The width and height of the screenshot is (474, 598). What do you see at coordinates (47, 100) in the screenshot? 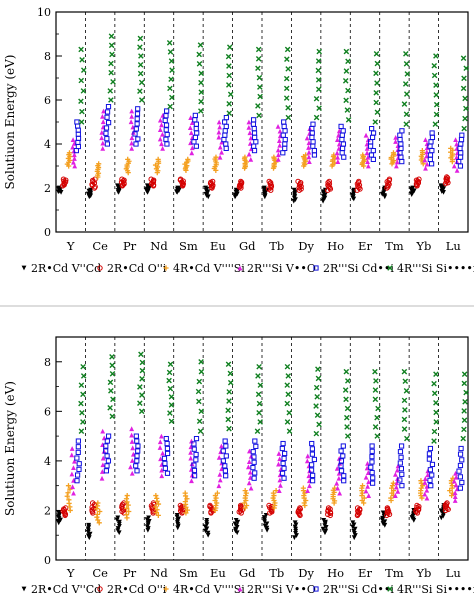
I see `y-tick-label: 6` at bounding box center [47, 100].